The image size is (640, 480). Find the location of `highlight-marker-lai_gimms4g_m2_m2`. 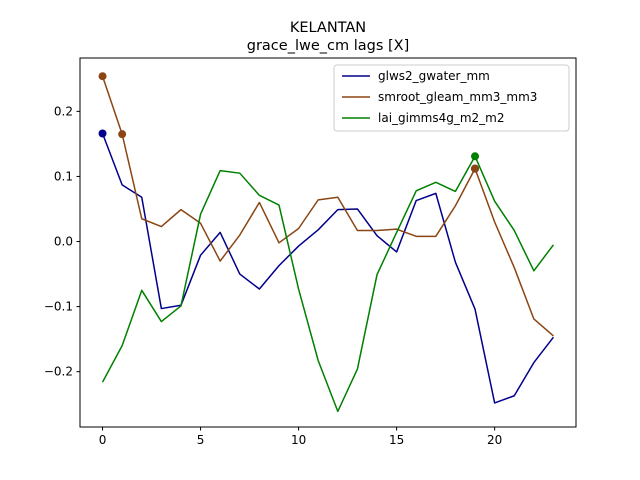

highlight-marker-lai_gimms4g_m2_m2 is located at coordinates (475, 156).